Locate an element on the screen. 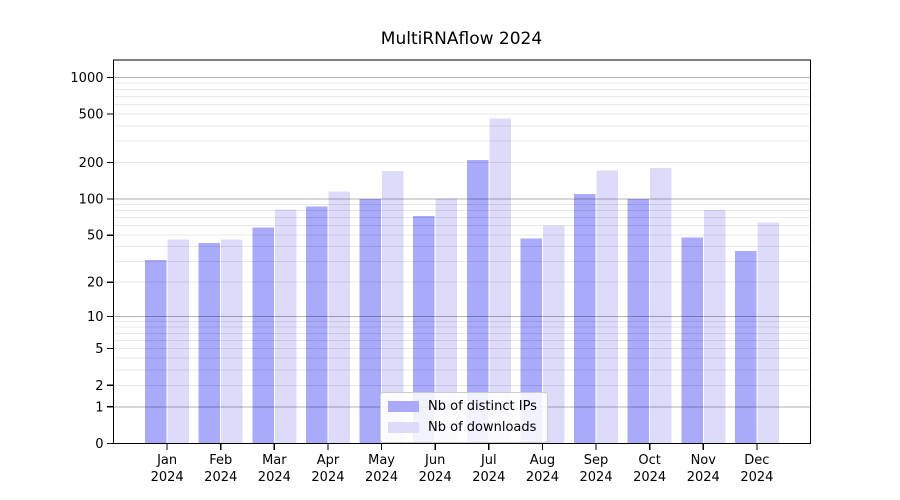 The height and width of the screenshot is (500, 900). bar-downloads-nov is located at coordinates (714, 327).